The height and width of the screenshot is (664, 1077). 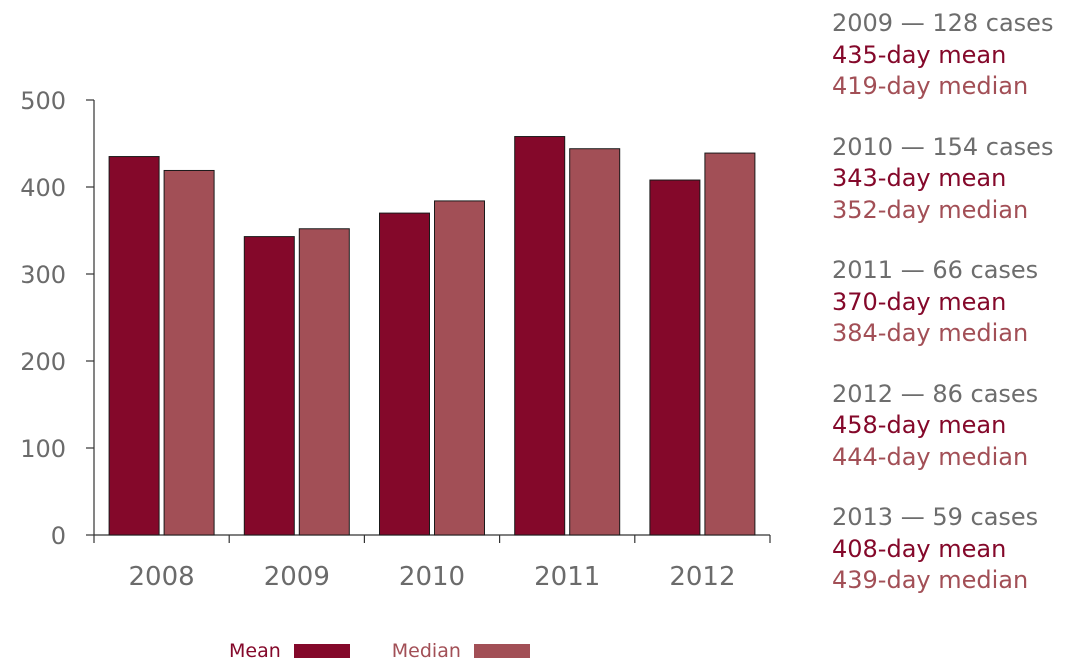 What do you see at coordinates (702, 577) in the screenshot?
I see `x-tick-label: 2012` at bounding box center [702, 577].